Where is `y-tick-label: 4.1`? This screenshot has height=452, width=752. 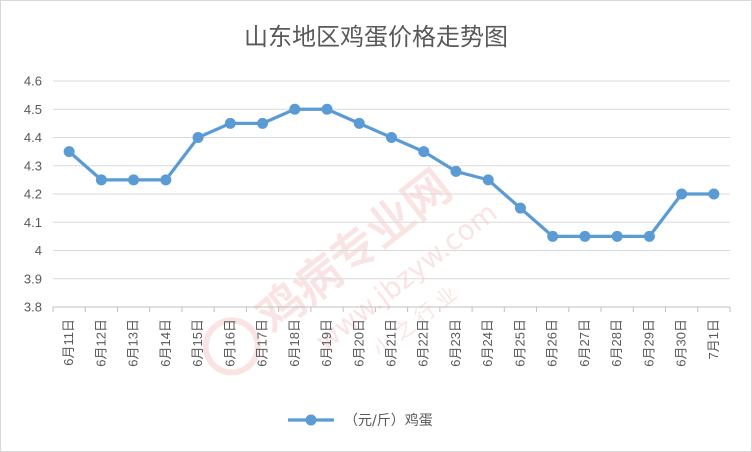 y-tick-label: 4.1 is located at coordinates (33, 222).